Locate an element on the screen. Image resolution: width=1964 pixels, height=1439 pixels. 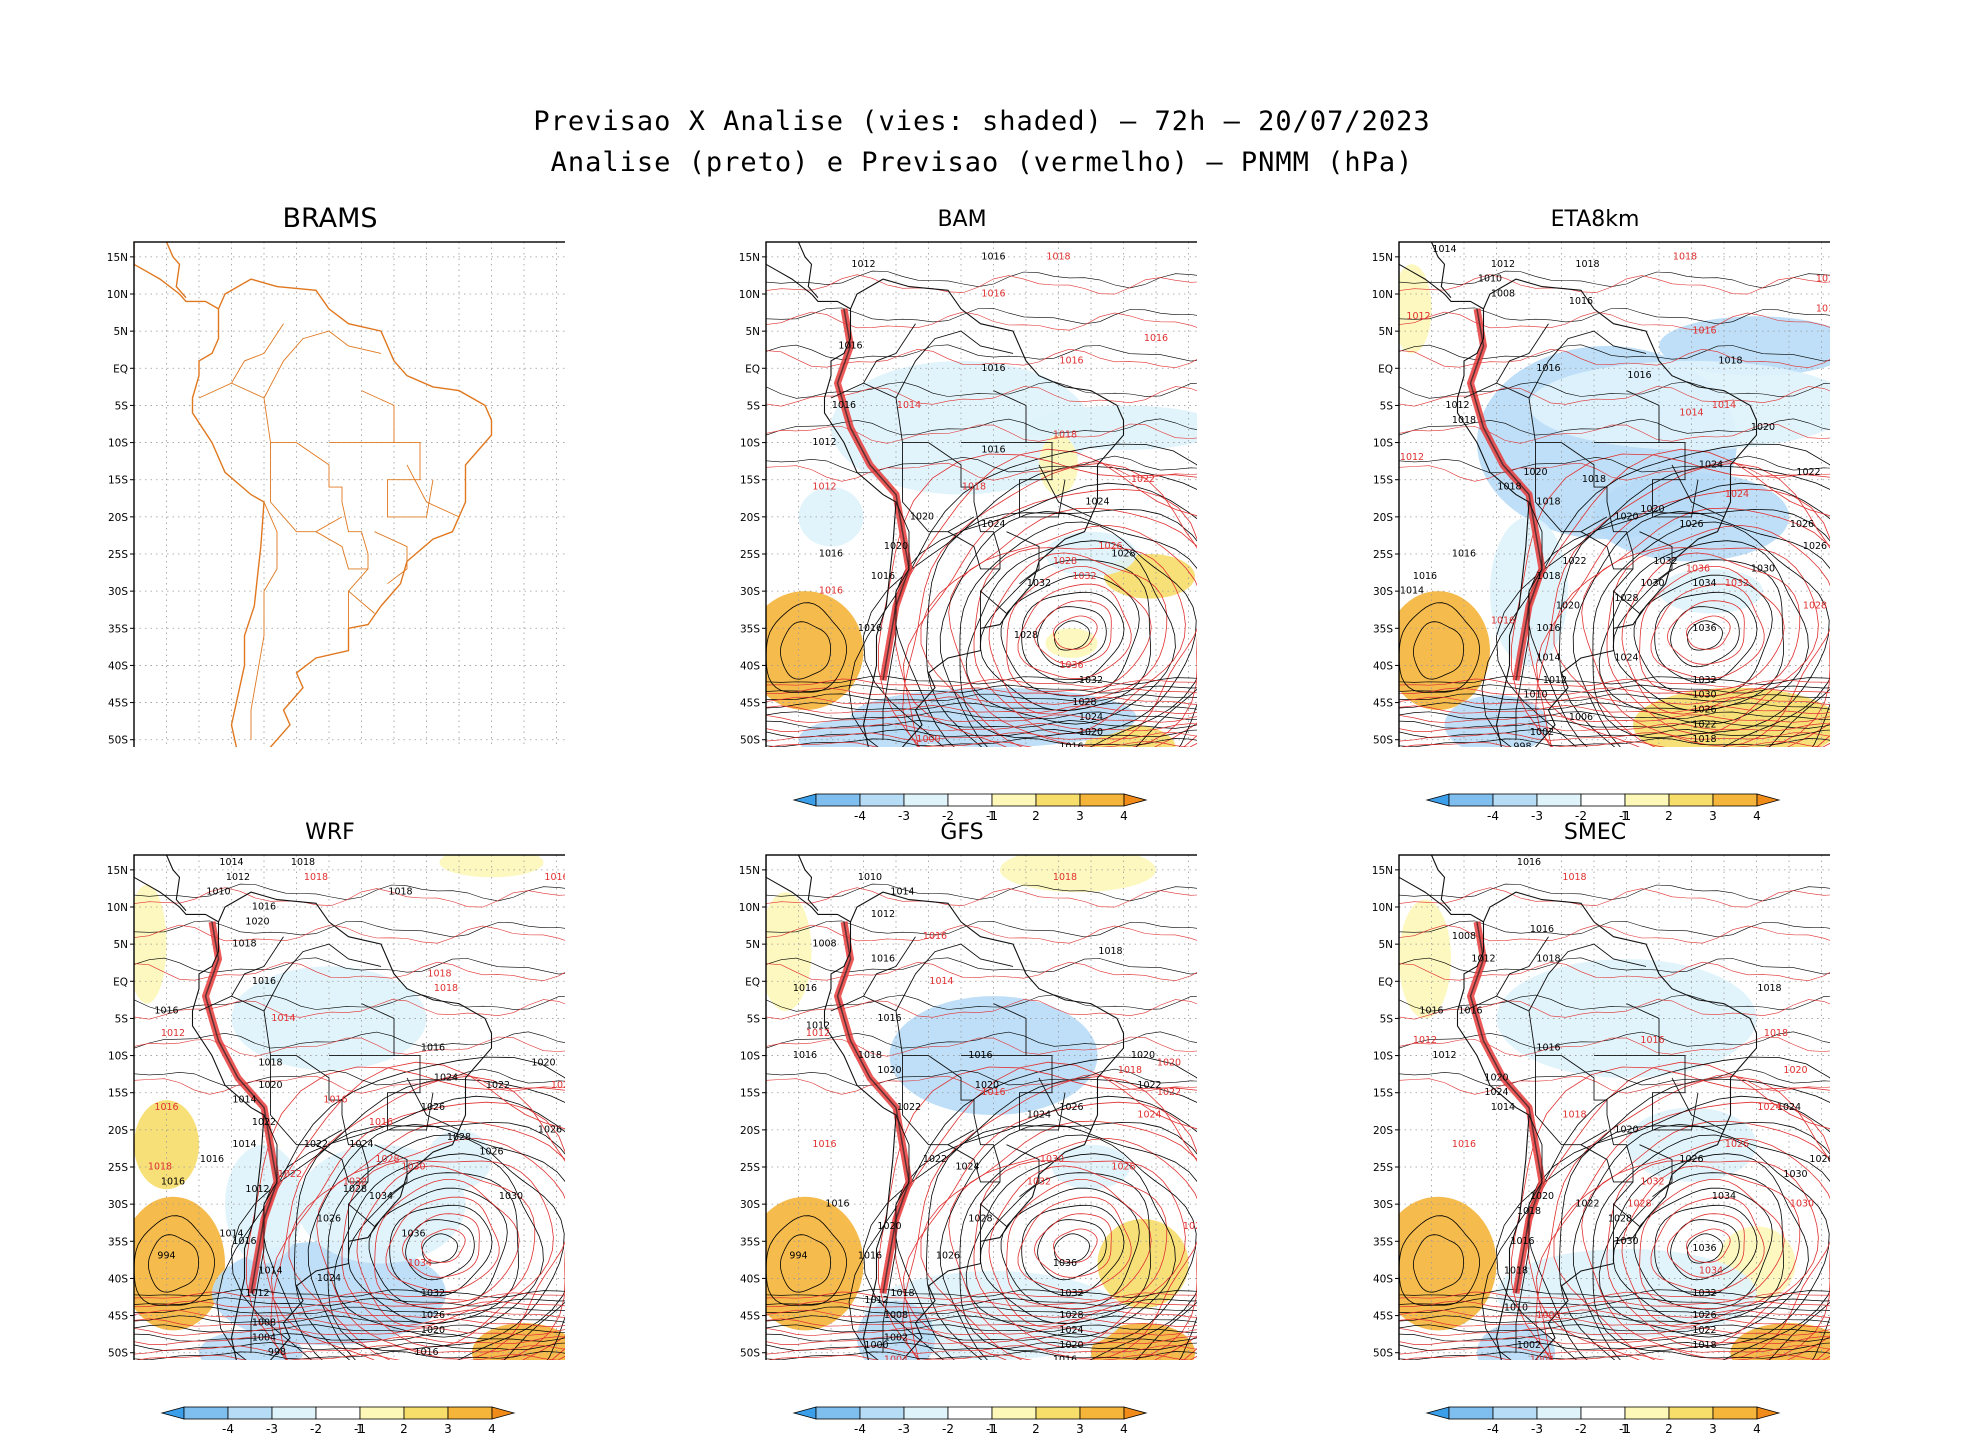
forecast-isobar-label: 1030 is located at coordinates (413, 1167).